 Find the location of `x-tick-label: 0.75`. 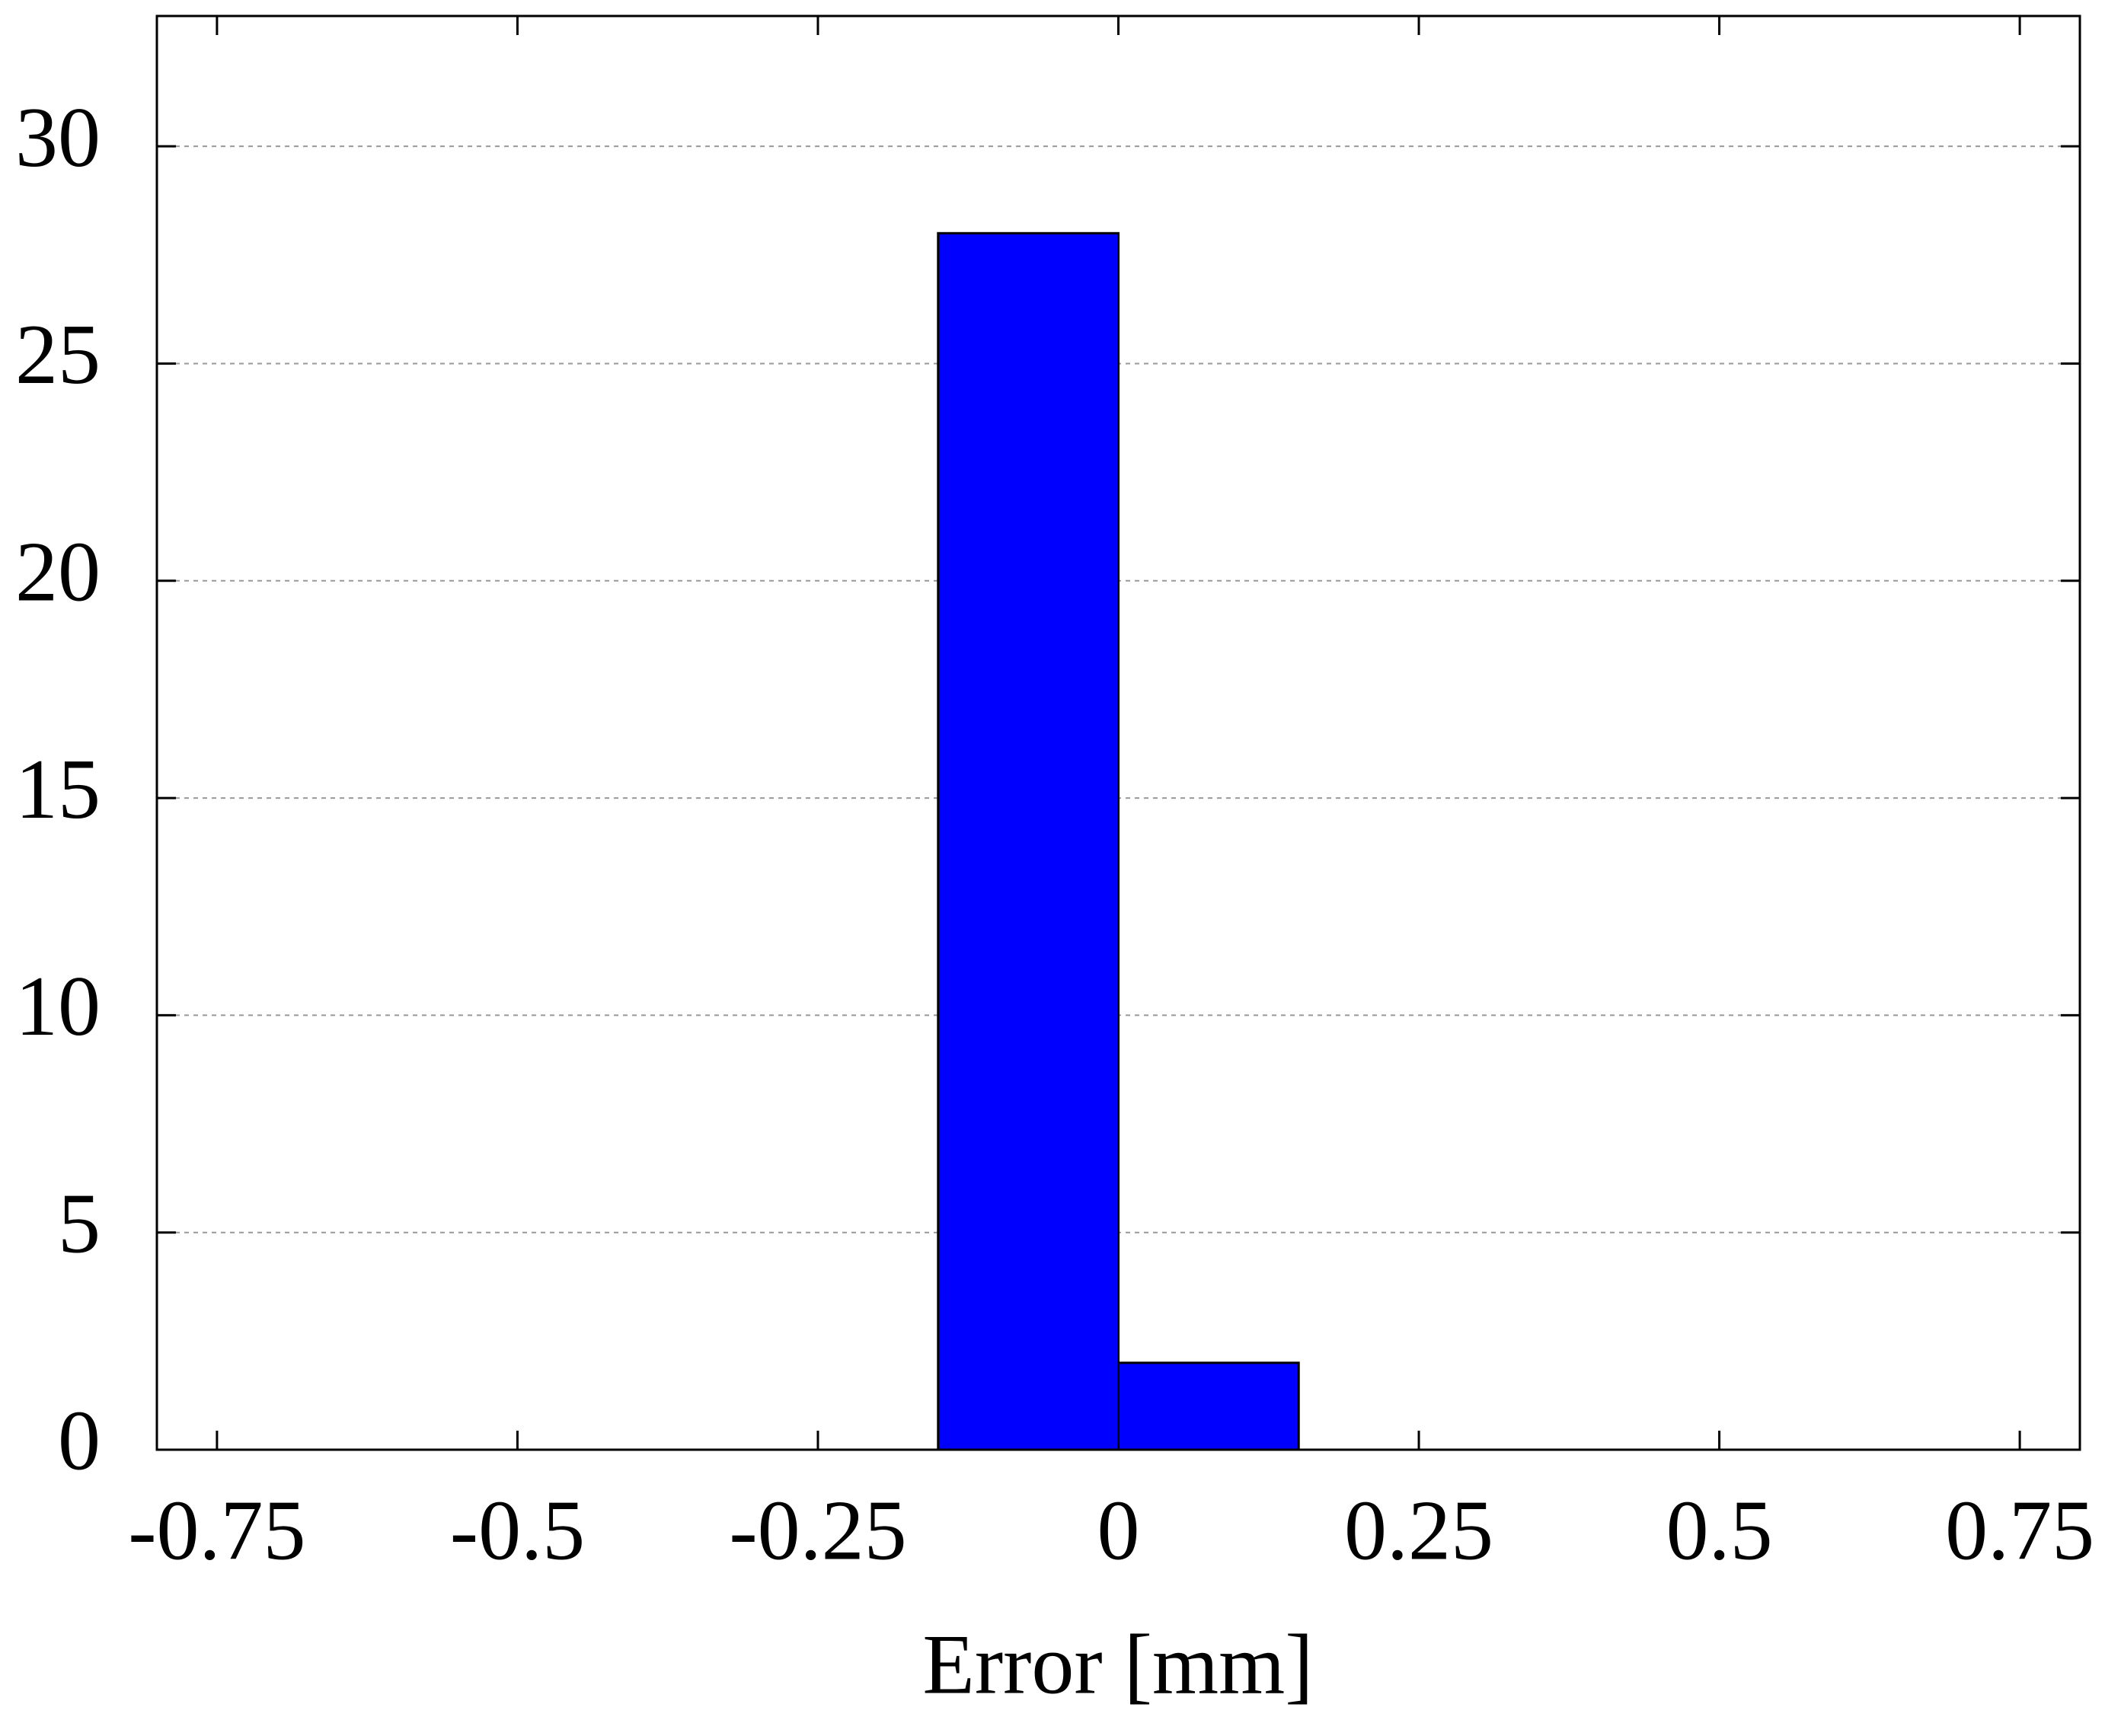

x-tick-label: 0.75 is located at coordinates (2020, 1531).